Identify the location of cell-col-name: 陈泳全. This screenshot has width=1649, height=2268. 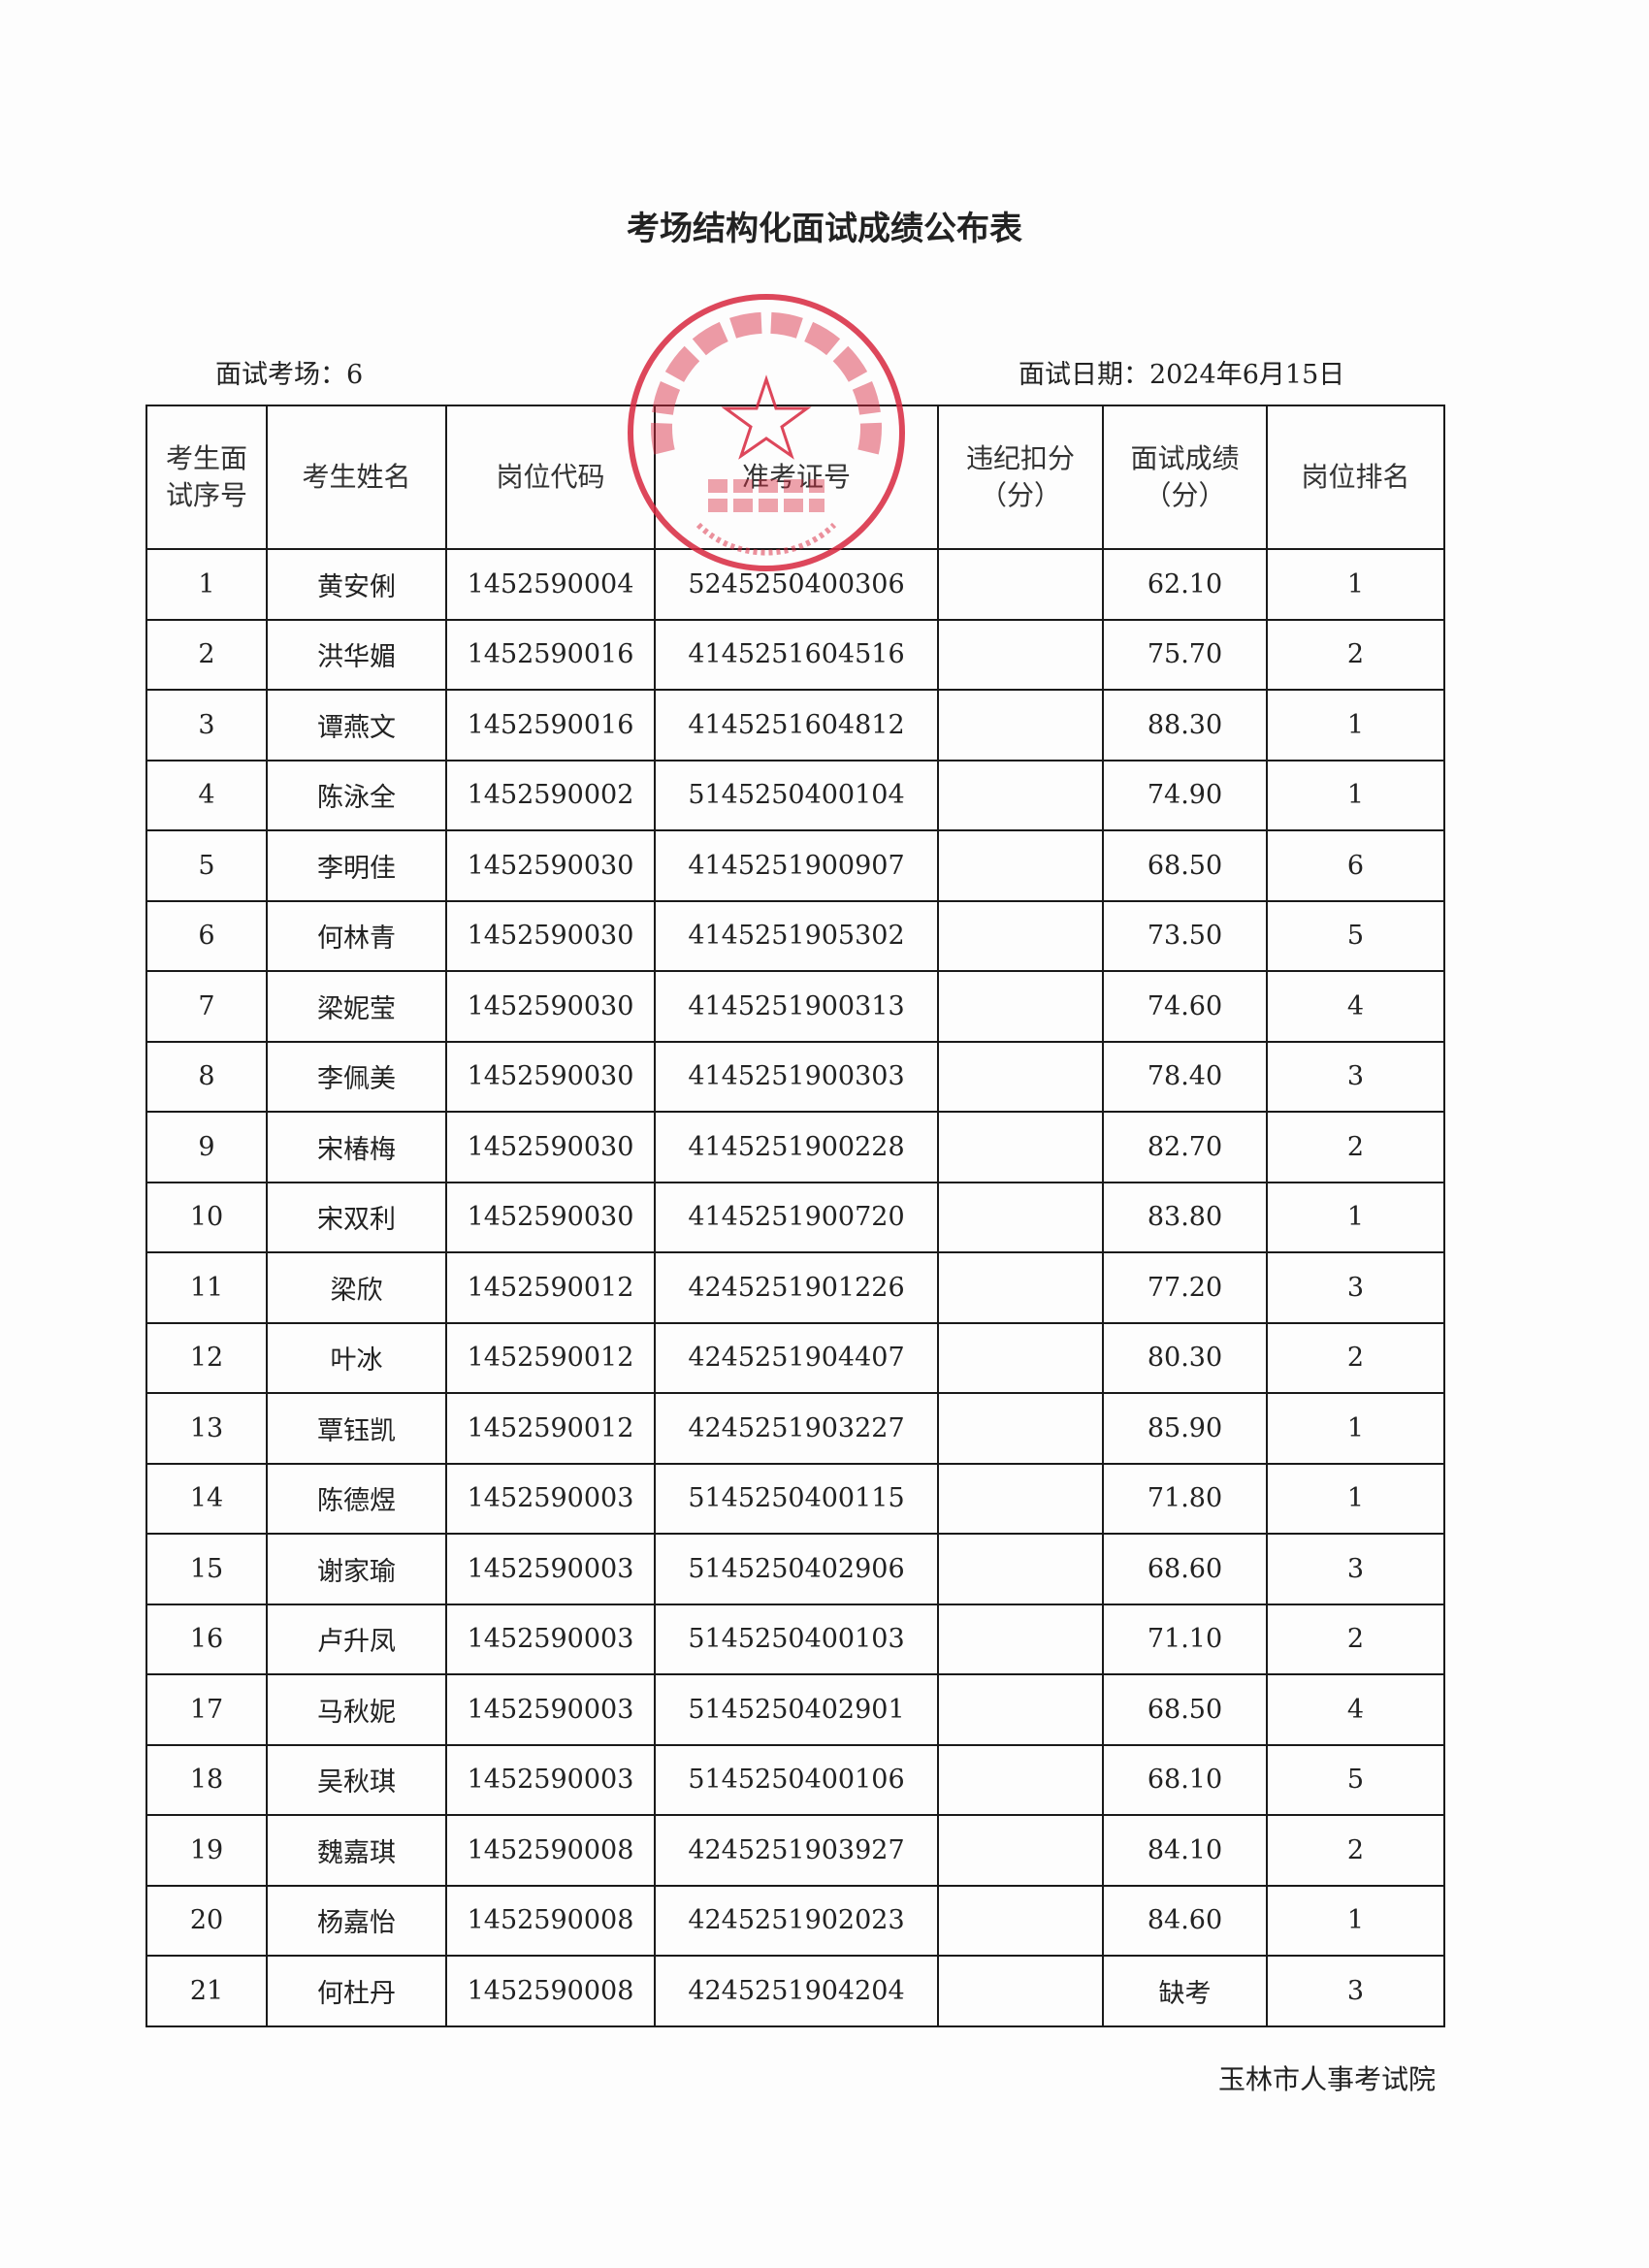
(356, 795).